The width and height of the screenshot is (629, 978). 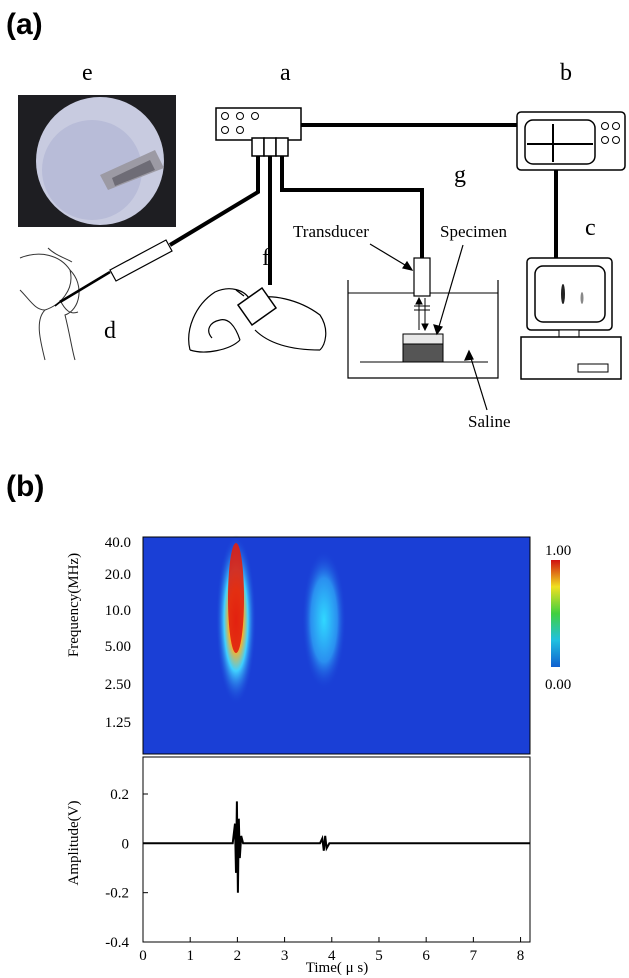 What do you see at coordinates (118, 723) in the screenshot?
I see `spectrogram-ytick: 1.25` at bounding box center [118, 723].